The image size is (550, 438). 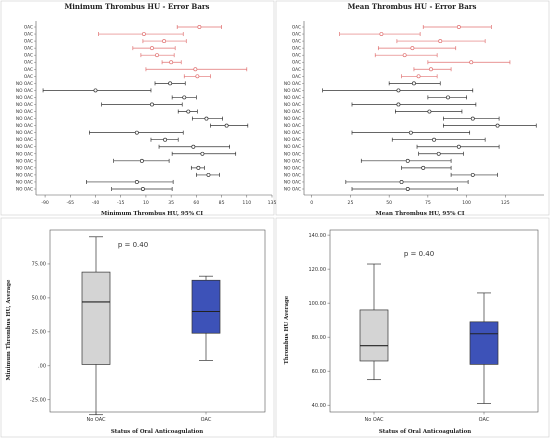 What do you see at coordinates (146, 203) in the screenshot?
I see `x-tick-label: 10` at bounding box center [146, 203].